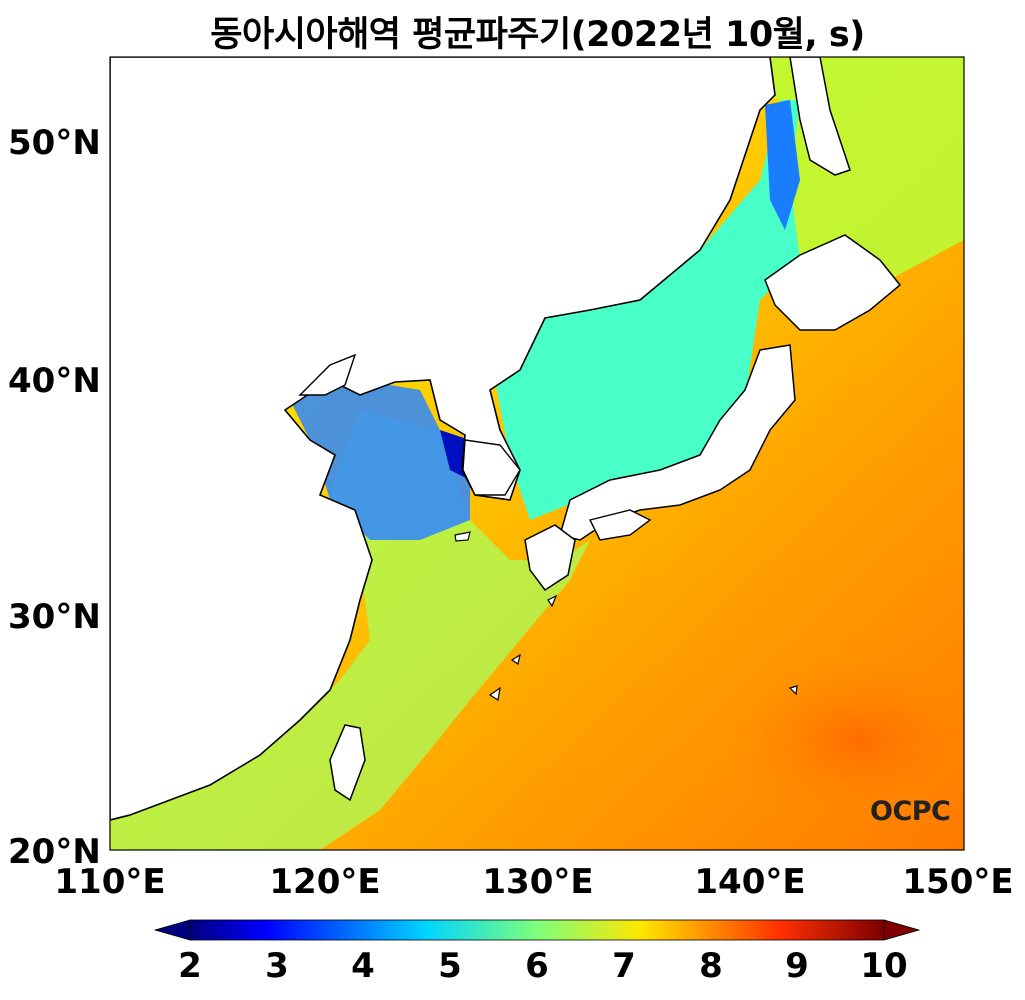 The width and height of the screenshot is (1025, 1000). I want to click on y-tick-50n: 50°N, so click(54, 143).